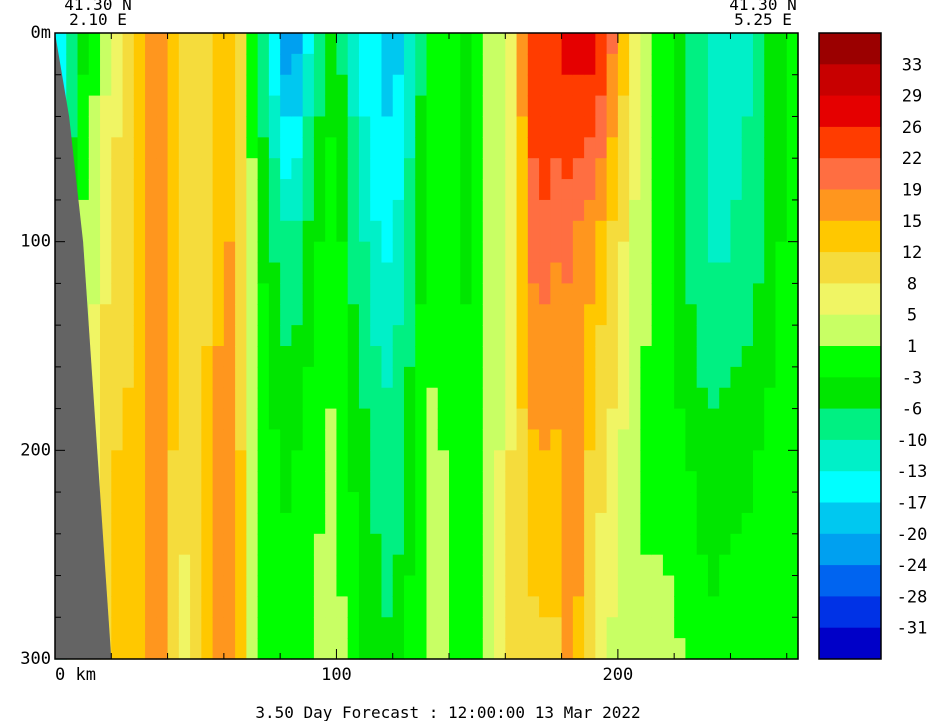 This screenshot has width=930, height=721. Describe the element at coordinates (35, 450) in the screenshot. I see `y-tick-label: 200` at that location.